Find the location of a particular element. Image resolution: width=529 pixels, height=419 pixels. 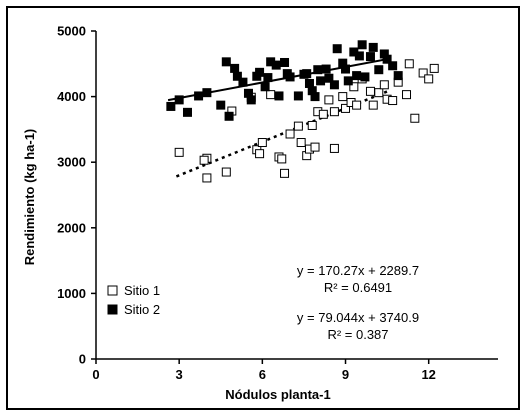

legend-label-sitio-2: Sitio 2 is located at coordinates (142, 309).